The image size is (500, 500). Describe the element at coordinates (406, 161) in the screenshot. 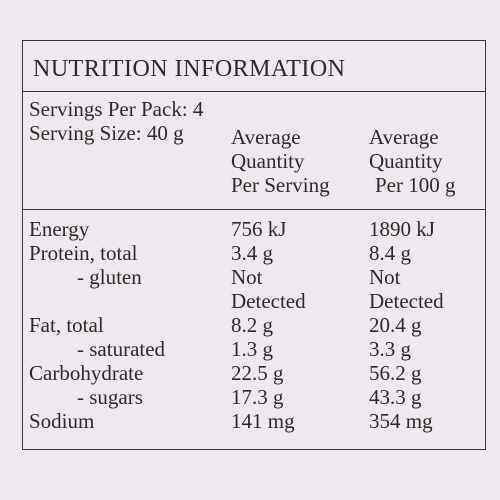

I see `per-100g-header-line-2: Quantity` at that location.